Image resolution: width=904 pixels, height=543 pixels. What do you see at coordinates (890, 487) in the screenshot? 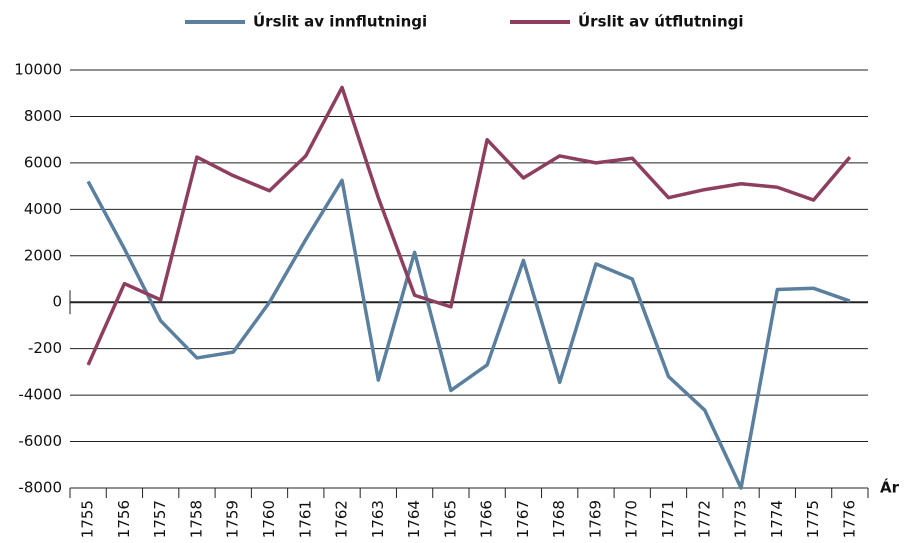
I see `x-axis-label: Ár` at bounding box center [890, 487].